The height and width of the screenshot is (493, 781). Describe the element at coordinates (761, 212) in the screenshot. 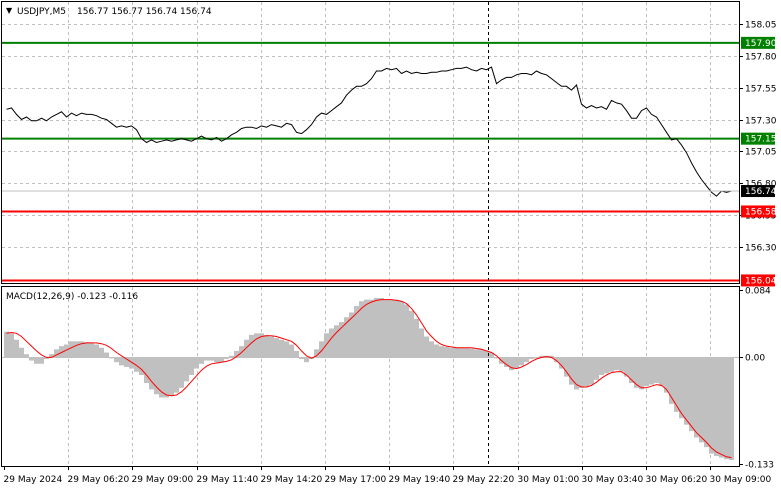

I see `level-tag-label: 156.58` at that location.